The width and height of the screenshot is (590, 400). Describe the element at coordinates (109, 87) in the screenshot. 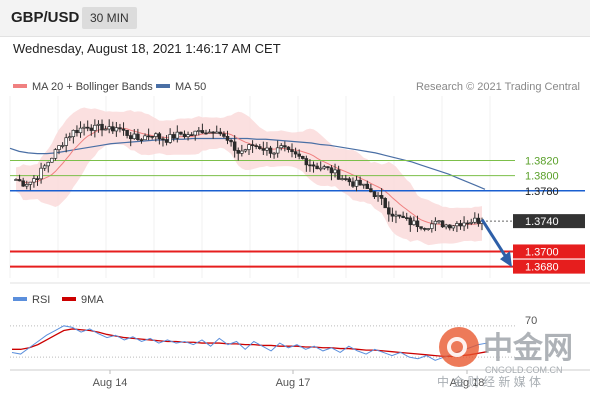

I see `legend-main: MA 20 + Bollinger Bands MA 50` at that location.